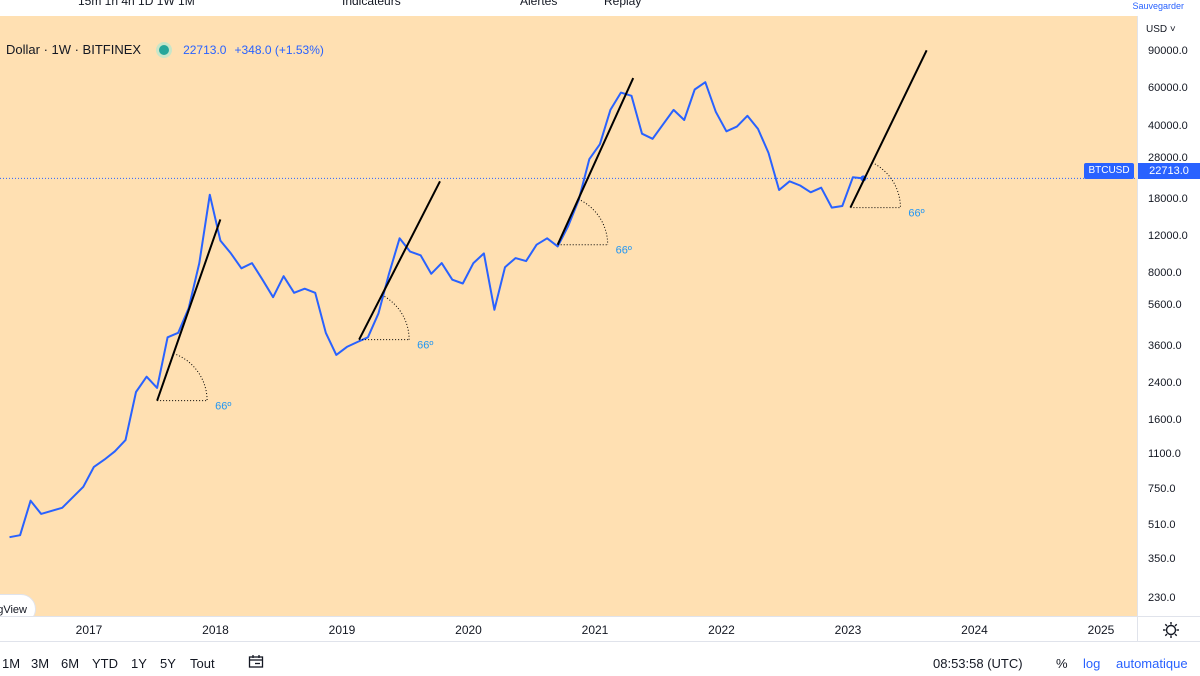 This screenshot has width=1200, height=676. Describe the element at coordinates (568, 629) in the screenshot. I see `time-axis: 2017 2018 2019 2020 2021 2022 2023 2024 2025` at that location.